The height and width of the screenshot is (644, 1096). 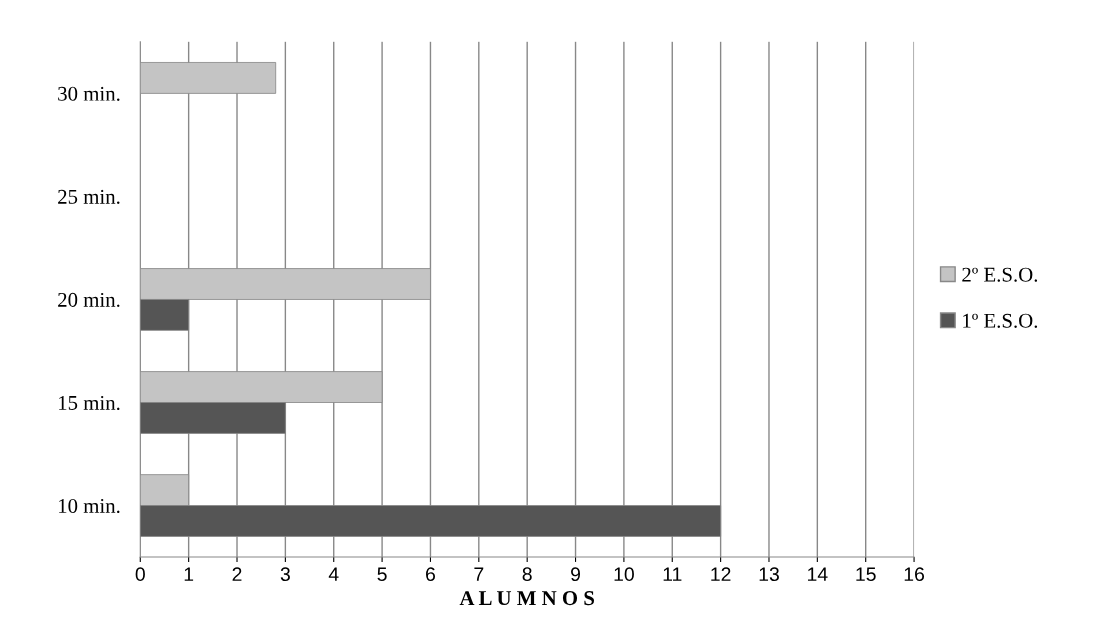 I want to click on x-tick-label: 5, so click(x=382, y=574).